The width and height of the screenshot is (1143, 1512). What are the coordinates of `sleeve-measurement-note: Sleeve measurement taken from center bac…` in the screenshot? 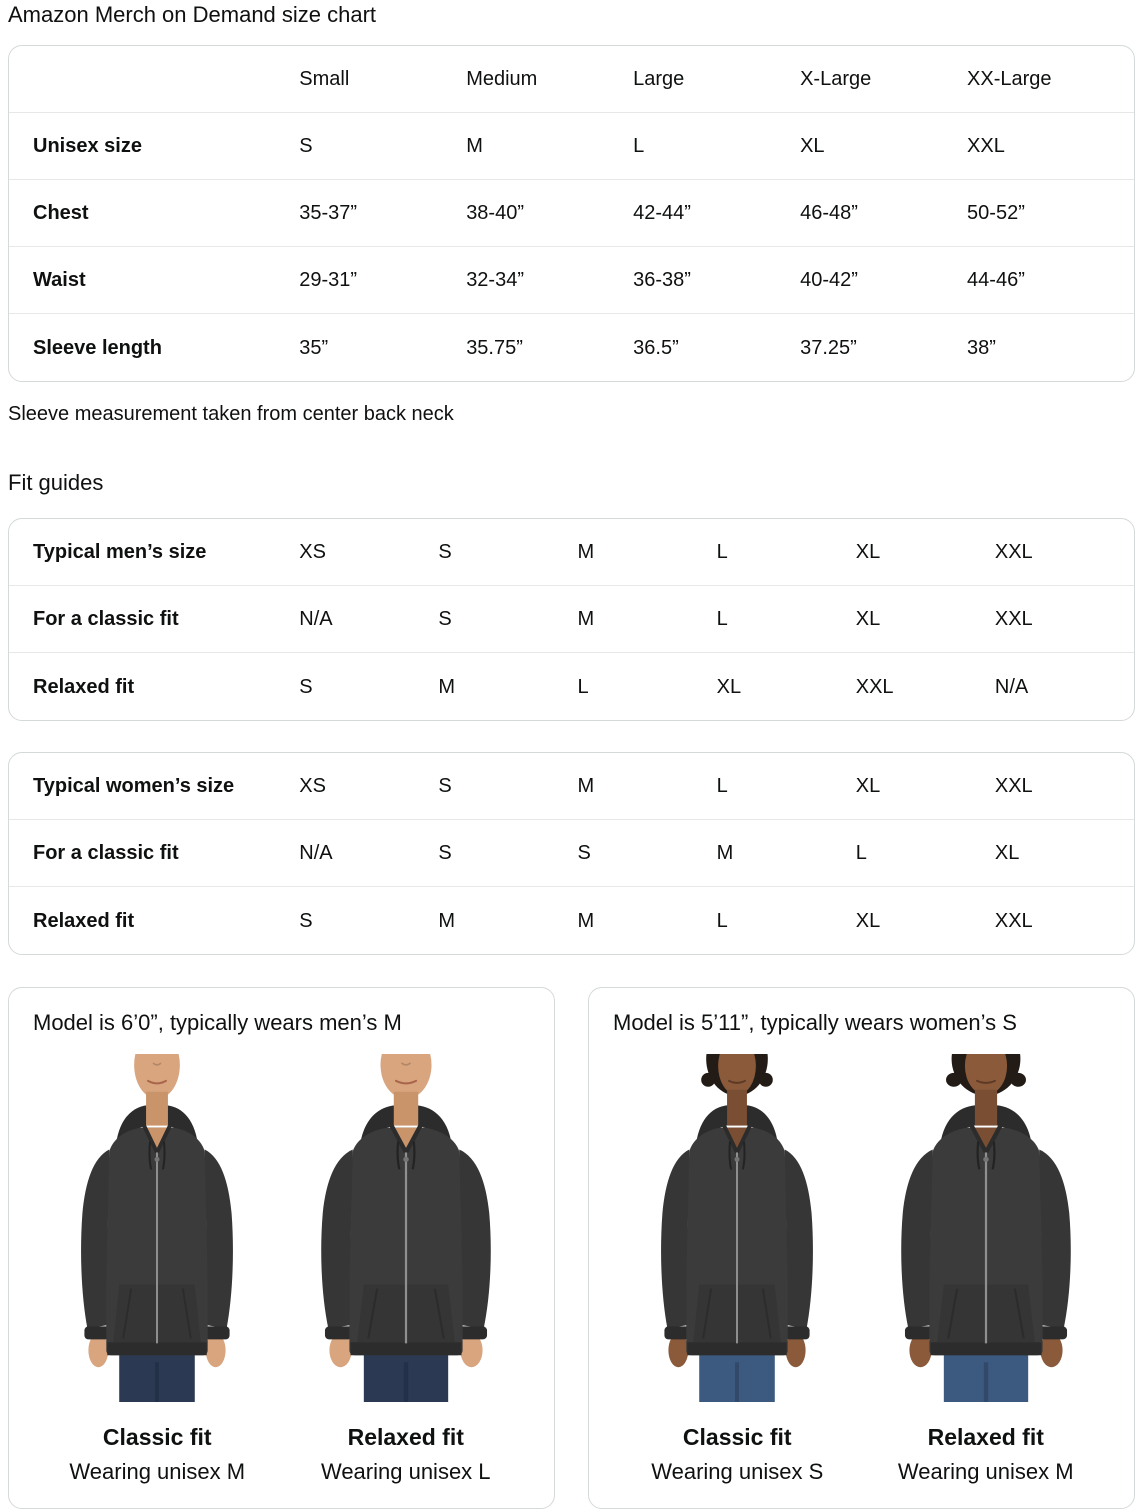 It's located at (231, 414).